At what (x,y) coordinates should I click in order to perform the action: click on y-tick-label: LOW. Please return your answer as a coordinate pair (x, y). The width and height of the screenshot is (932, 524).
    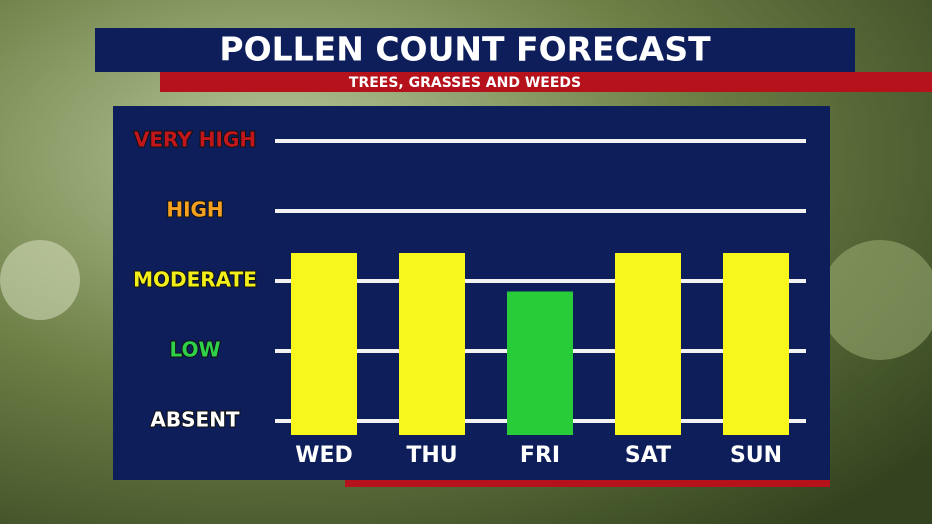
    Looking at the image, I should click on (194, 350).